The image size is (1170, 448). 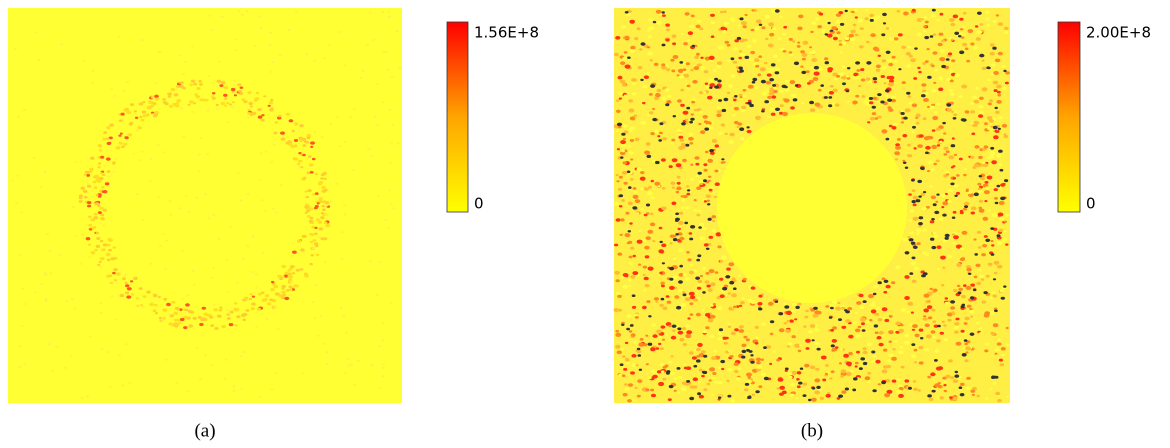 I want to click on caption: (b), so click(x=812, y=430).